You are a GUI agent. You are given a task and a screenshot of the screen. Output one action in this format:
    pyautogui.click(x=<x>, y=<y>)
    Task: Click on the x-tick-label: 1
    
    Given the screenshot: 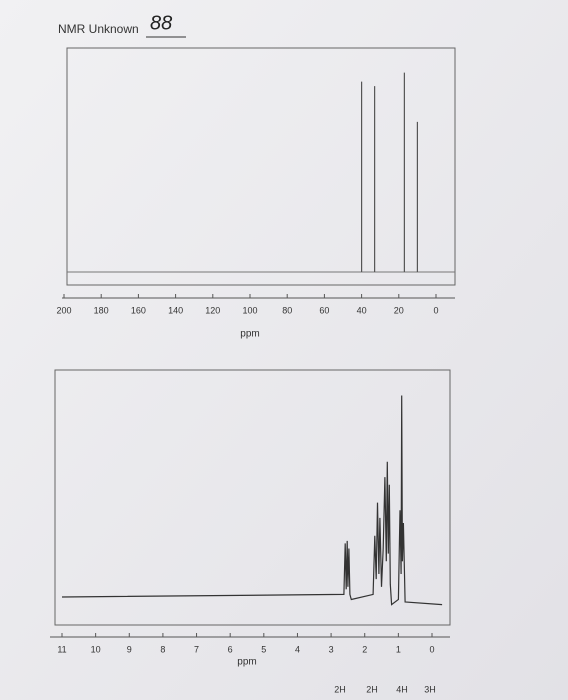 What is the action you would take?
    pyautogui.click(x=398, y=649)
    